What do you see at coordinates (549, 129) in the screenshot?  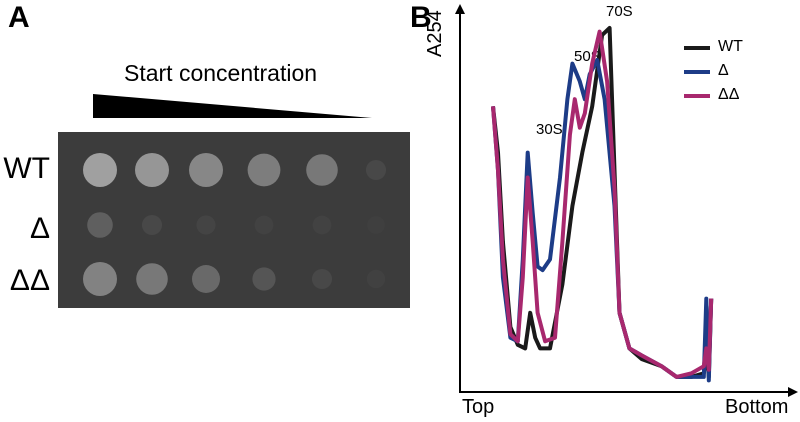 I see `peak-label-30s: 30S` at bounding box center [549, 129].